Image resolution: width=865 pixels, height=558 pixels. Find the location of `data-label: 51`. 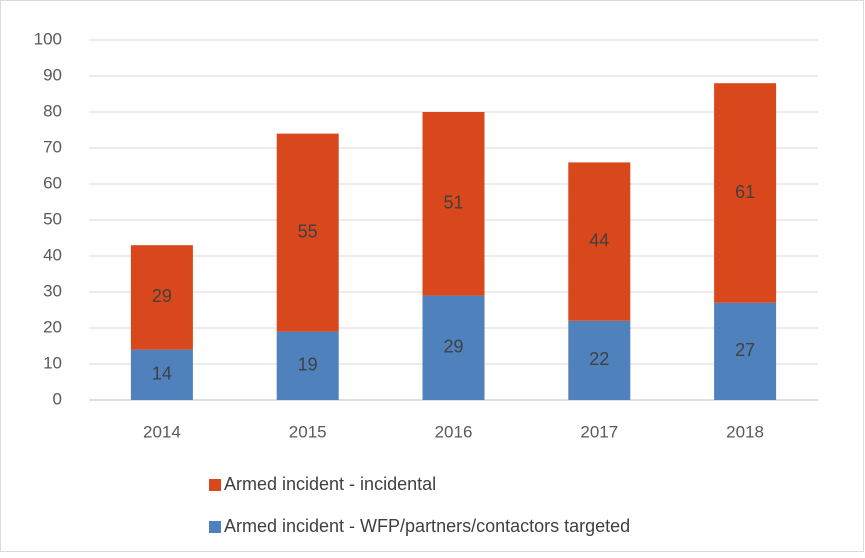

data-label: 51 is located at coordinates (453, 203).